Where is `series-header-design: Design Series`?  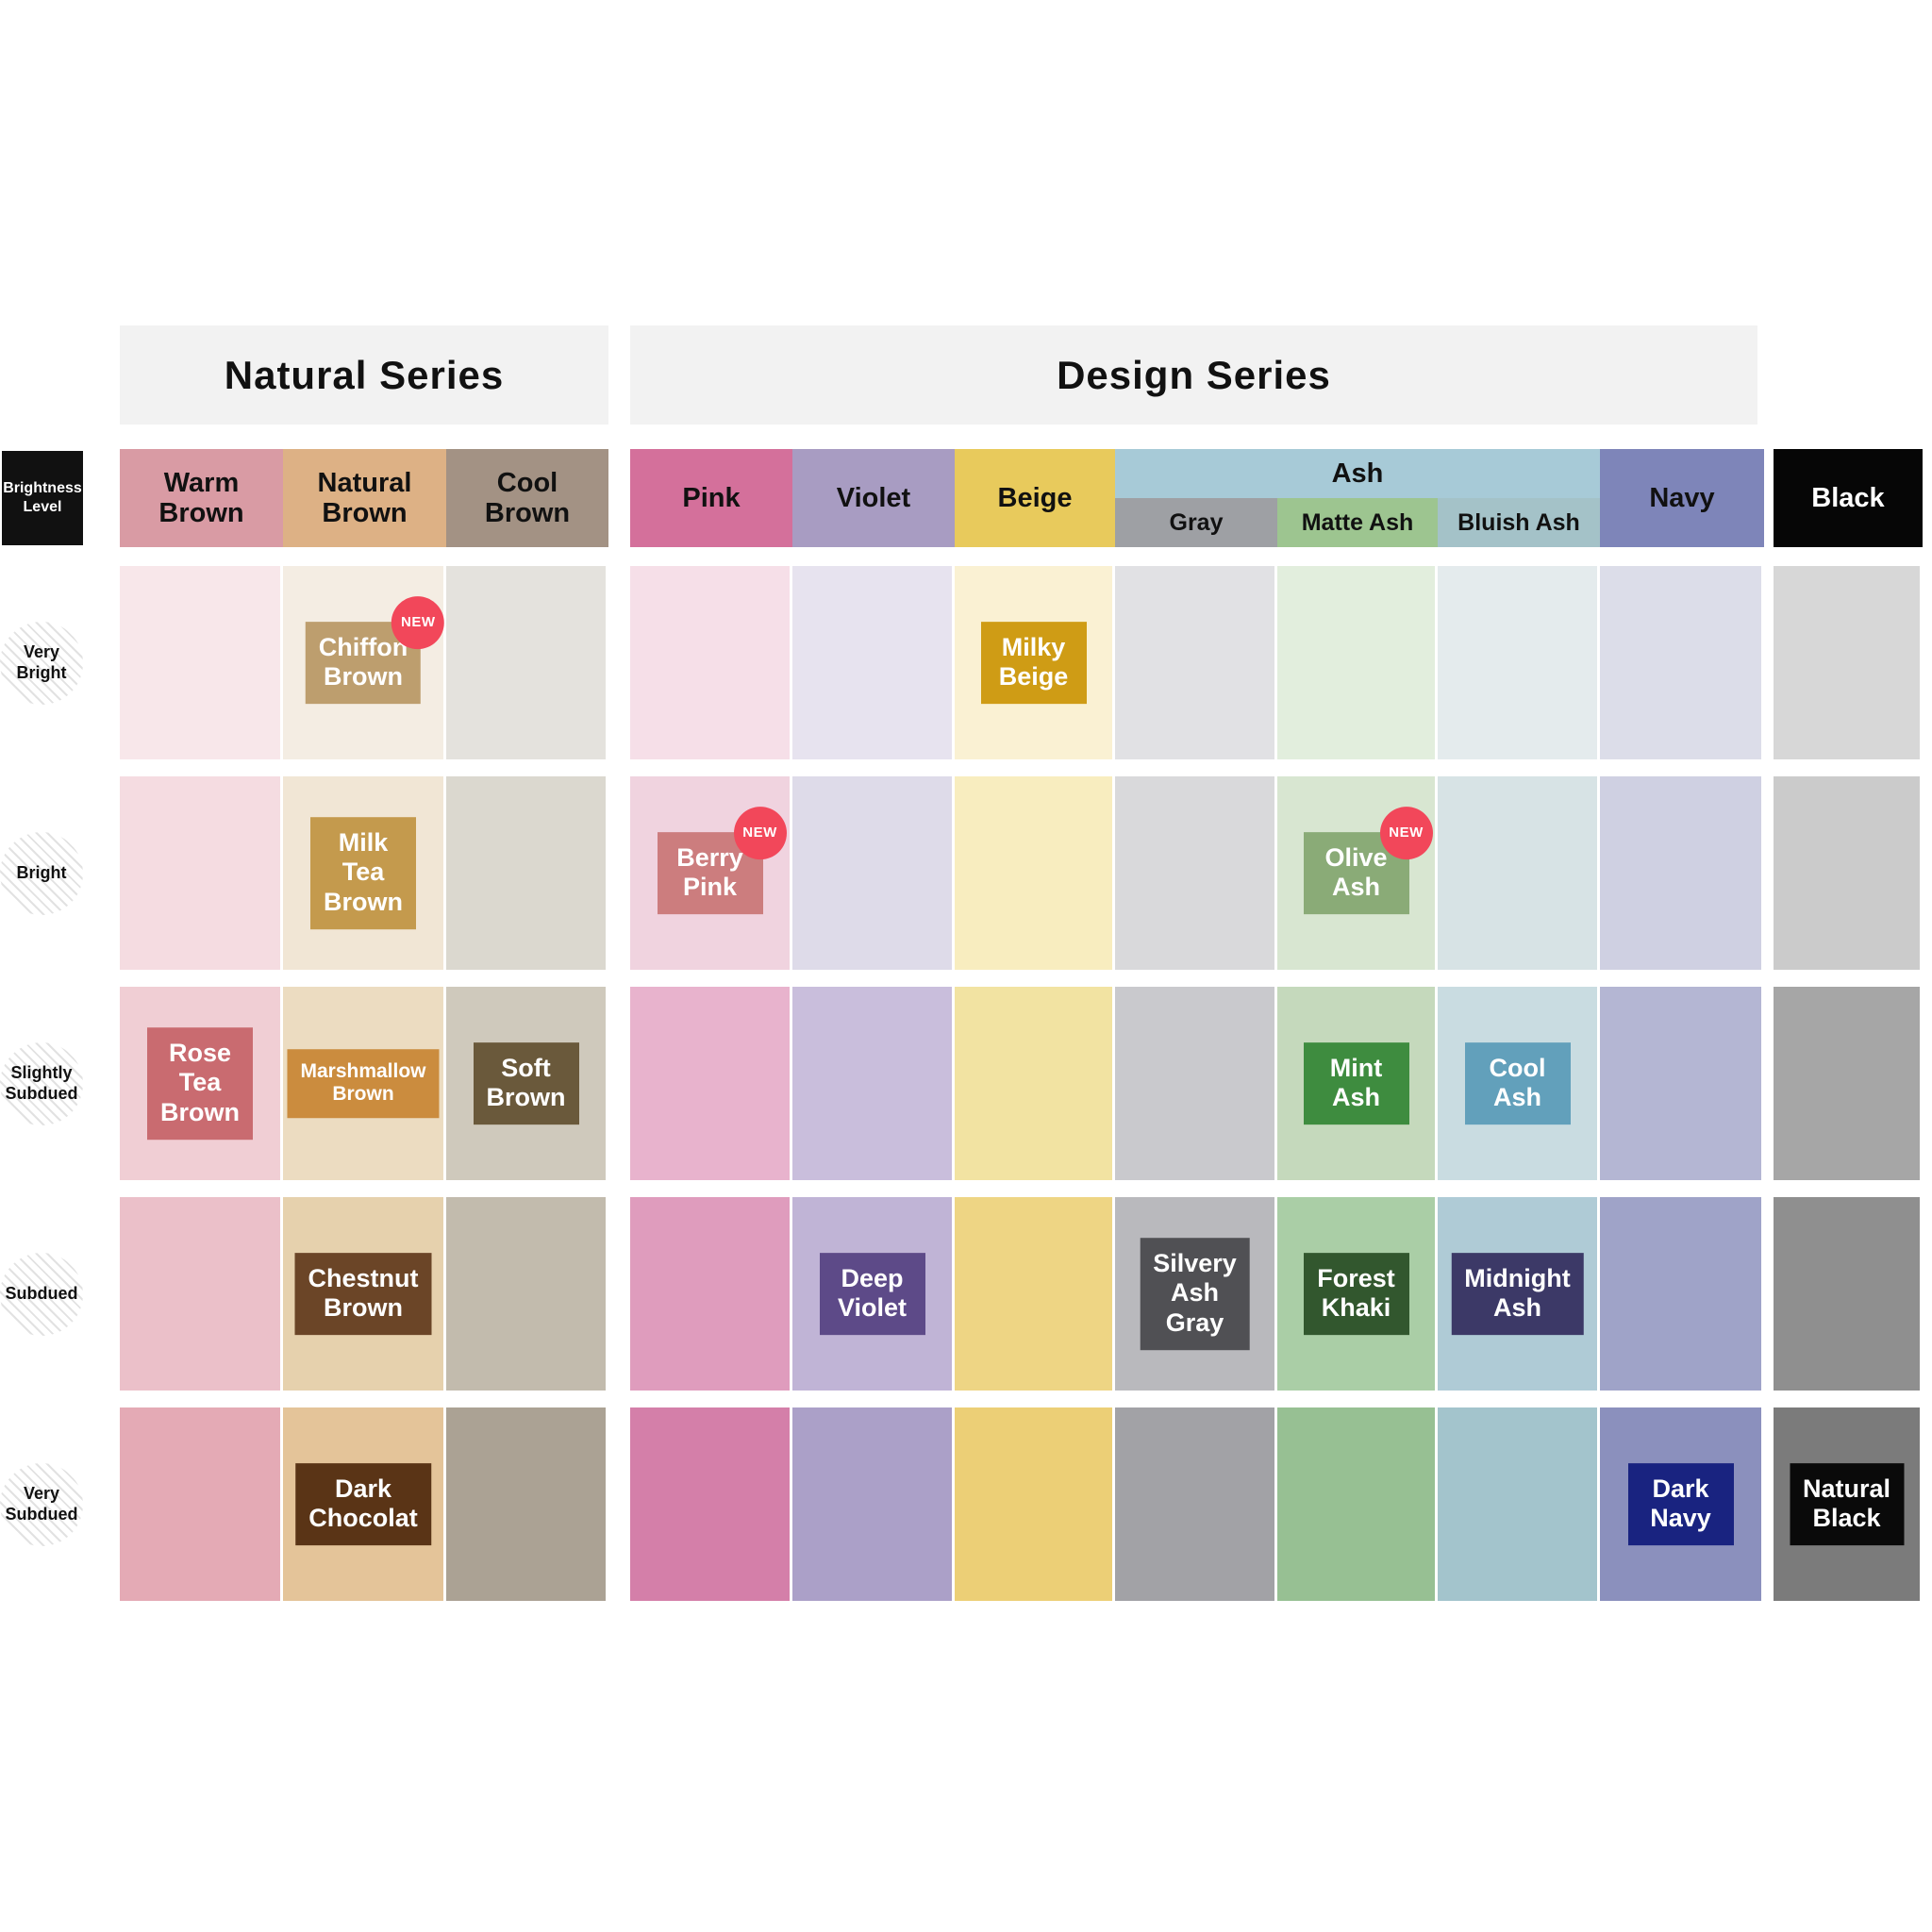
series-header-design: Design Series is located at coordinates (1194, 375).